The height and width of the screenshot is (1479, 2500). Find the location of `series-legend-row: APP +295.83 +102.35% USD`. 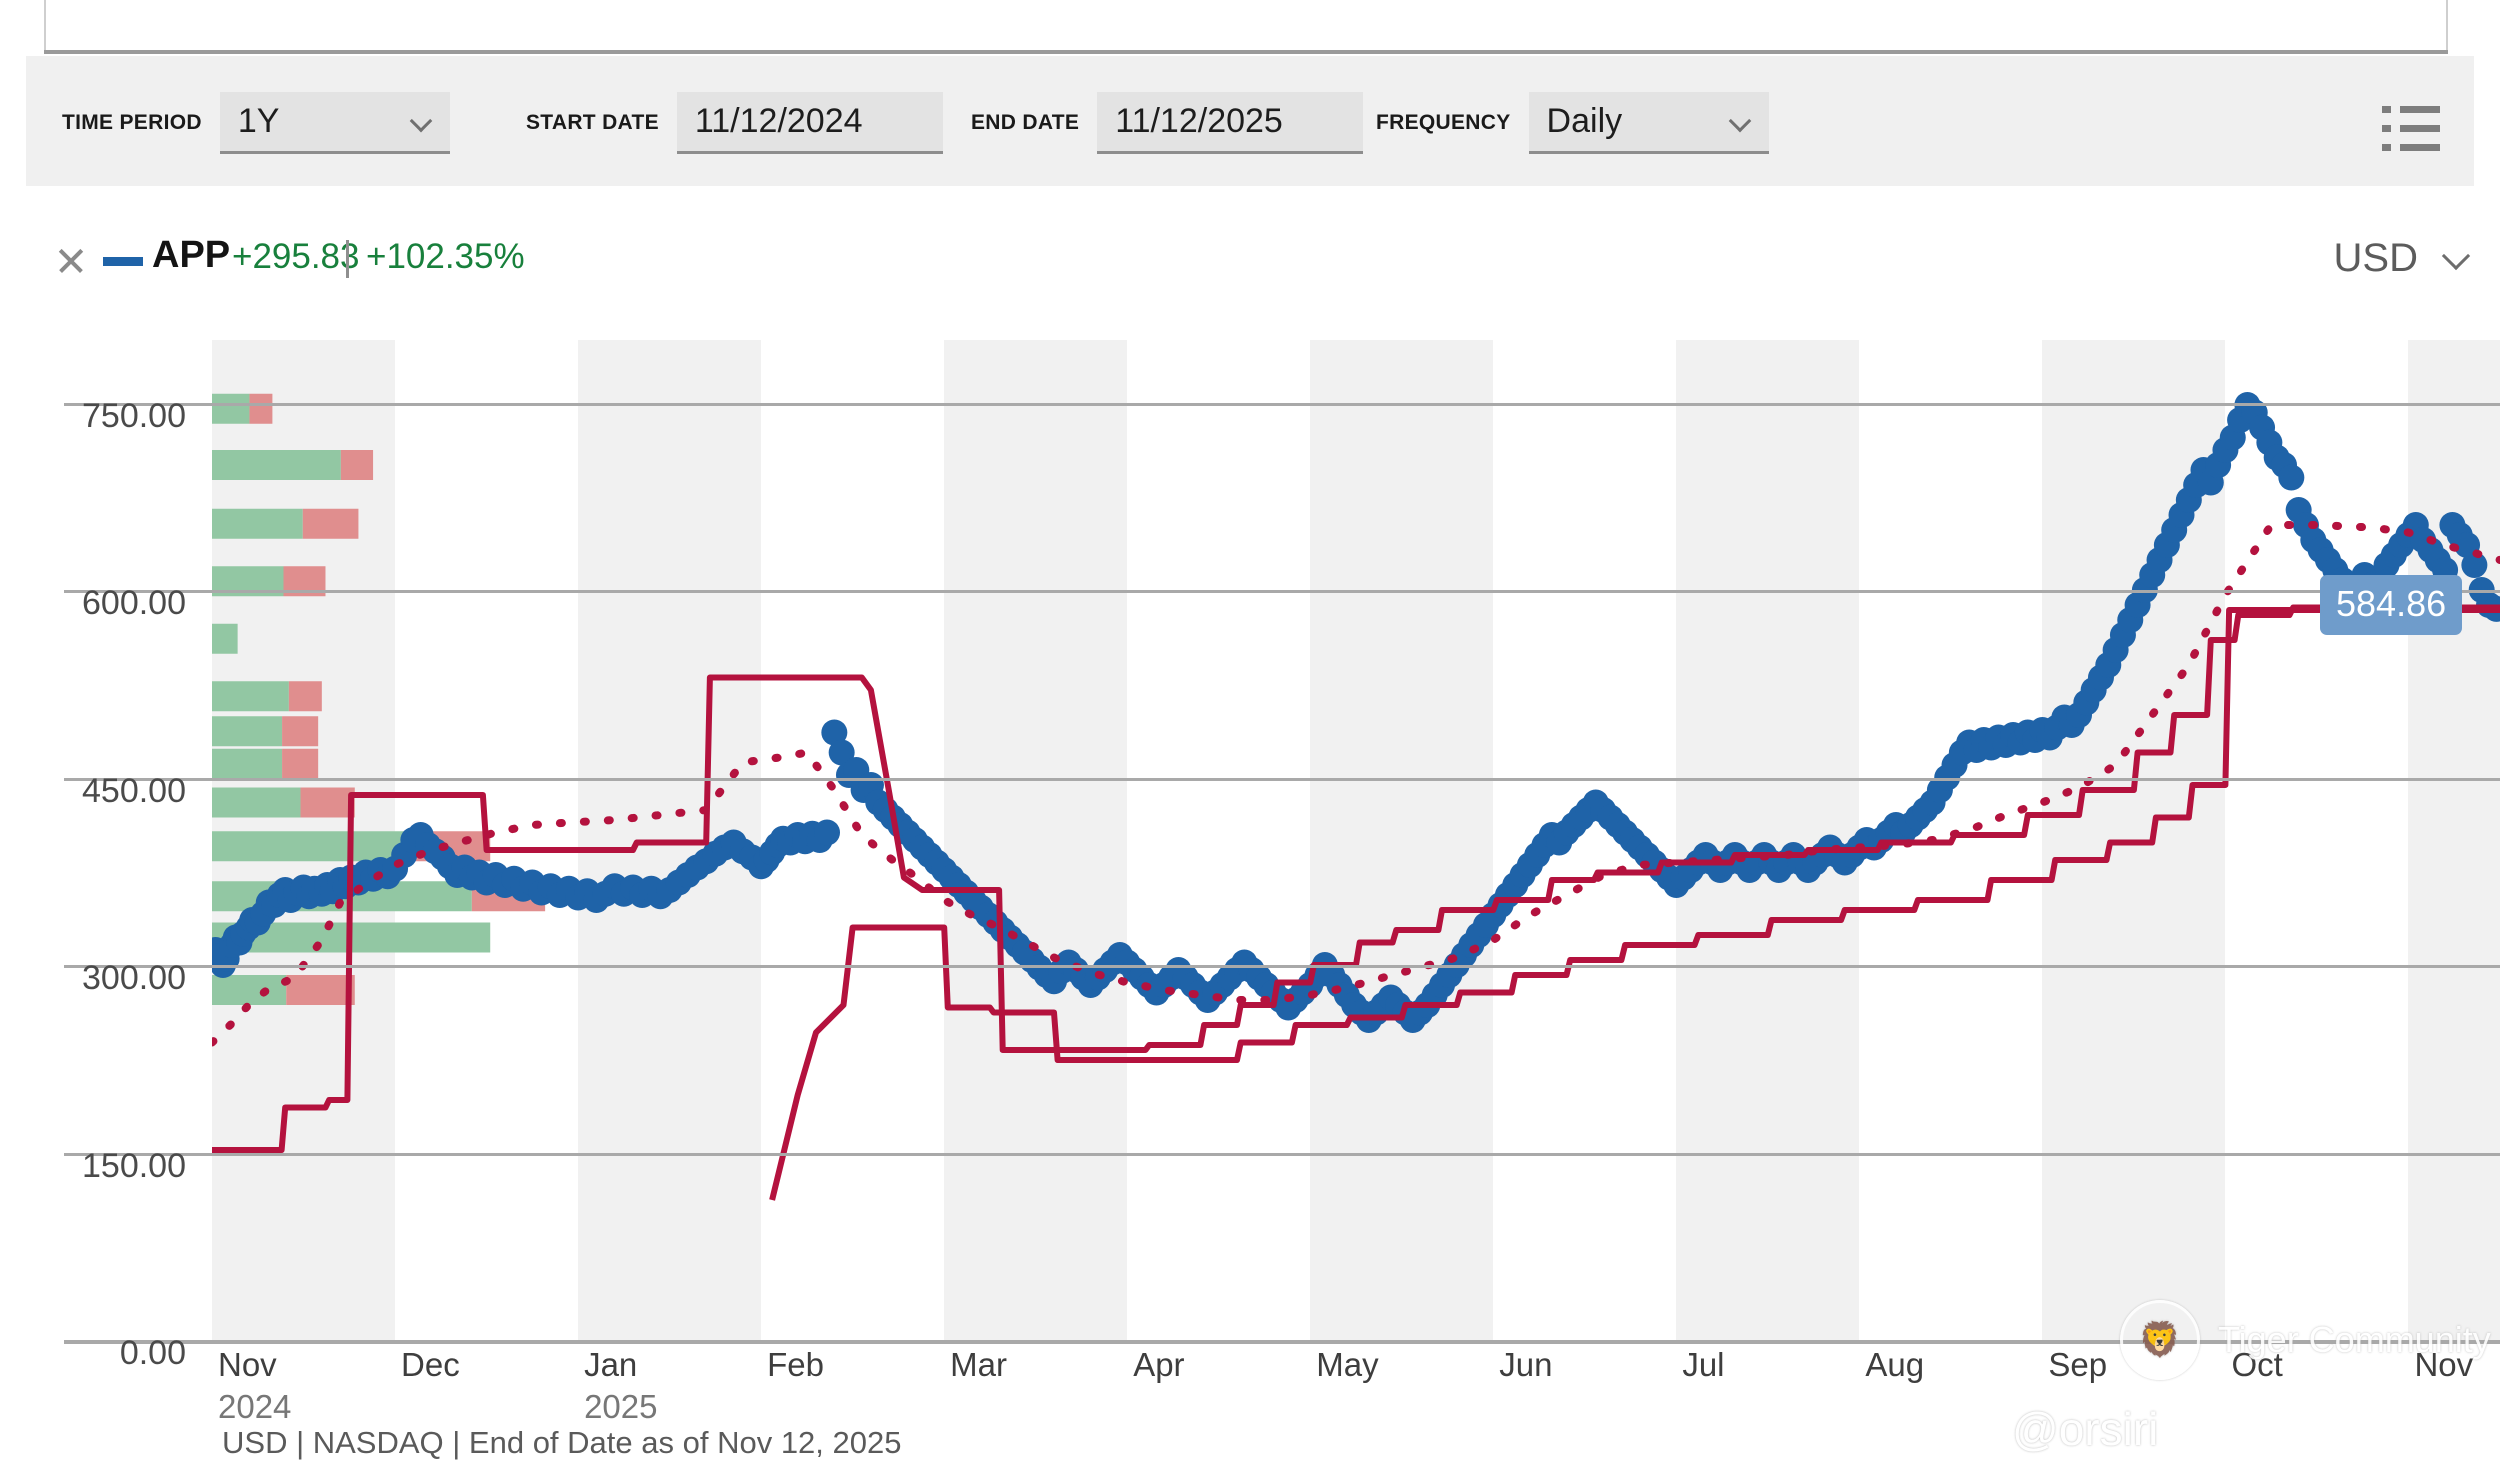

series-legend-row: APP +295.83 +102.35% USD is located at coordinates (1250, 268).